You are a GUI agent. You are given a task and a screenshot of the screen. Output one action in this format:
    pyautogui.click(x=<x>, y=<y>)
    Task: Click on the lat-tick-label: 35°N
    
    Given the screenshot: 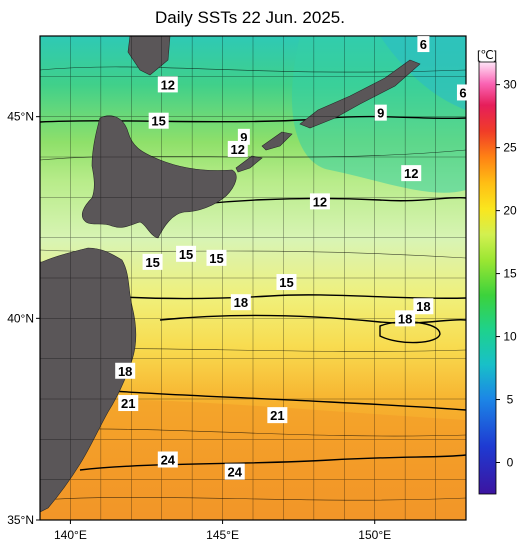 What is the action you would take?
    pyautogui.click(x=20, y=520)
    